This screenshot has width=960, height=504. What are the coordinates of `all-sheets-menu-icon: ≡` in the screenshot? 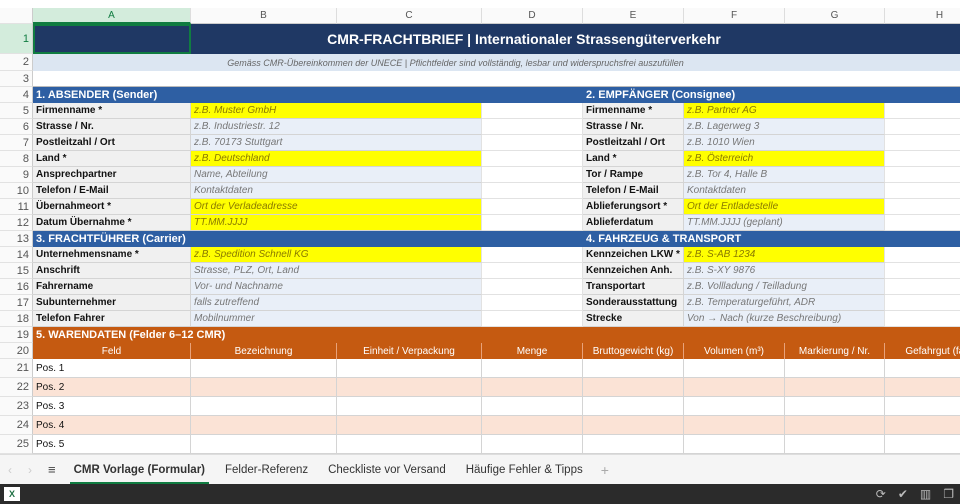 It's located at (52, 469).